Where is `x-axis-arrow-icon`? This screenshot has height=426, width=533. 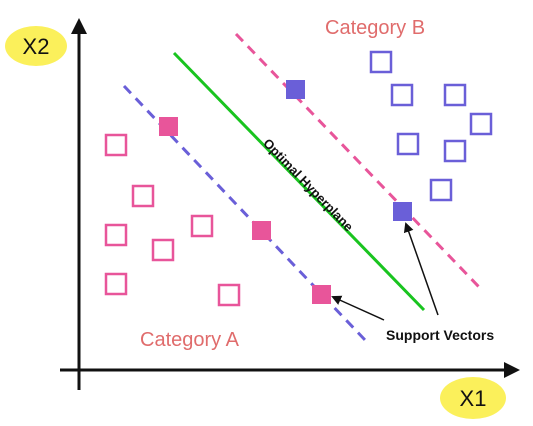
x-axis-arrow-icon is located at coordinates (512, 370).